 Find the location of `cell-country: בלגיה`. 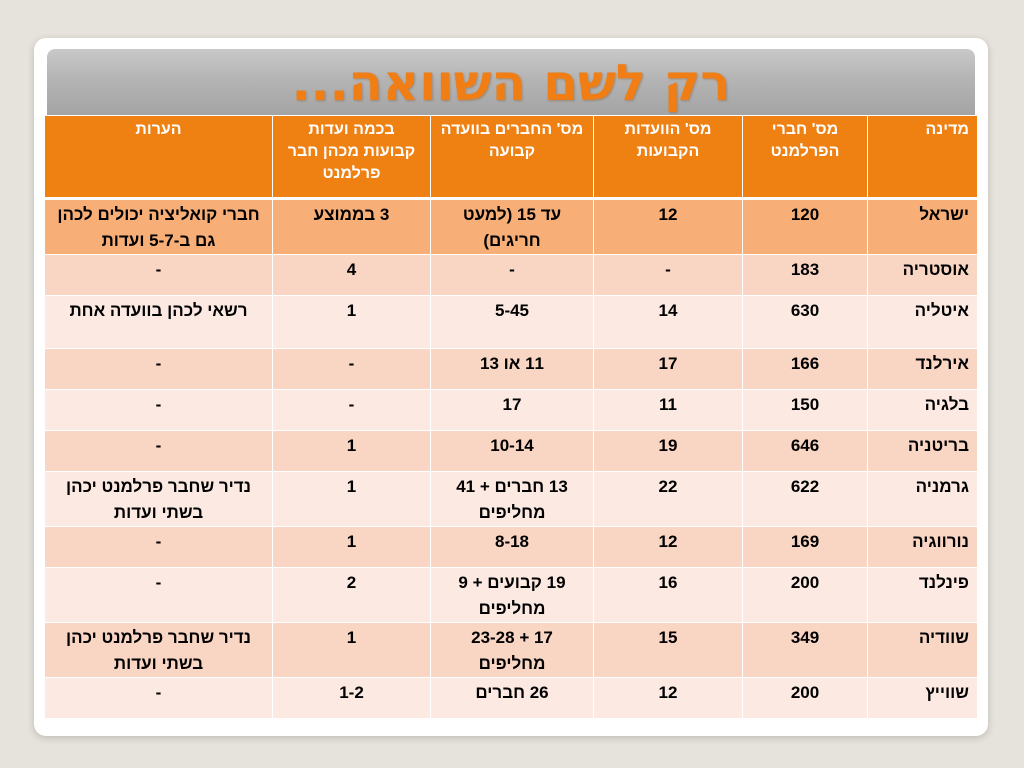

cell-country: בלגיה is located at coordinates (922, 410).